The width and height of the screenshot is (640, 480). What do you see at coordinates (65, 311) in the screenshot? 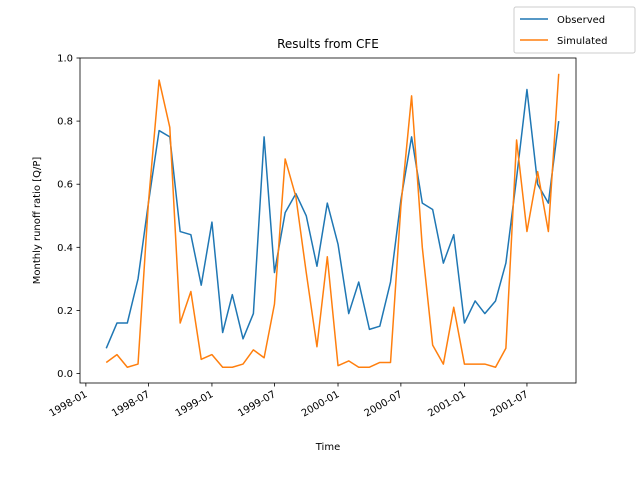
I see `y-tick-label: 0.2` at bounding box center [65, 311].